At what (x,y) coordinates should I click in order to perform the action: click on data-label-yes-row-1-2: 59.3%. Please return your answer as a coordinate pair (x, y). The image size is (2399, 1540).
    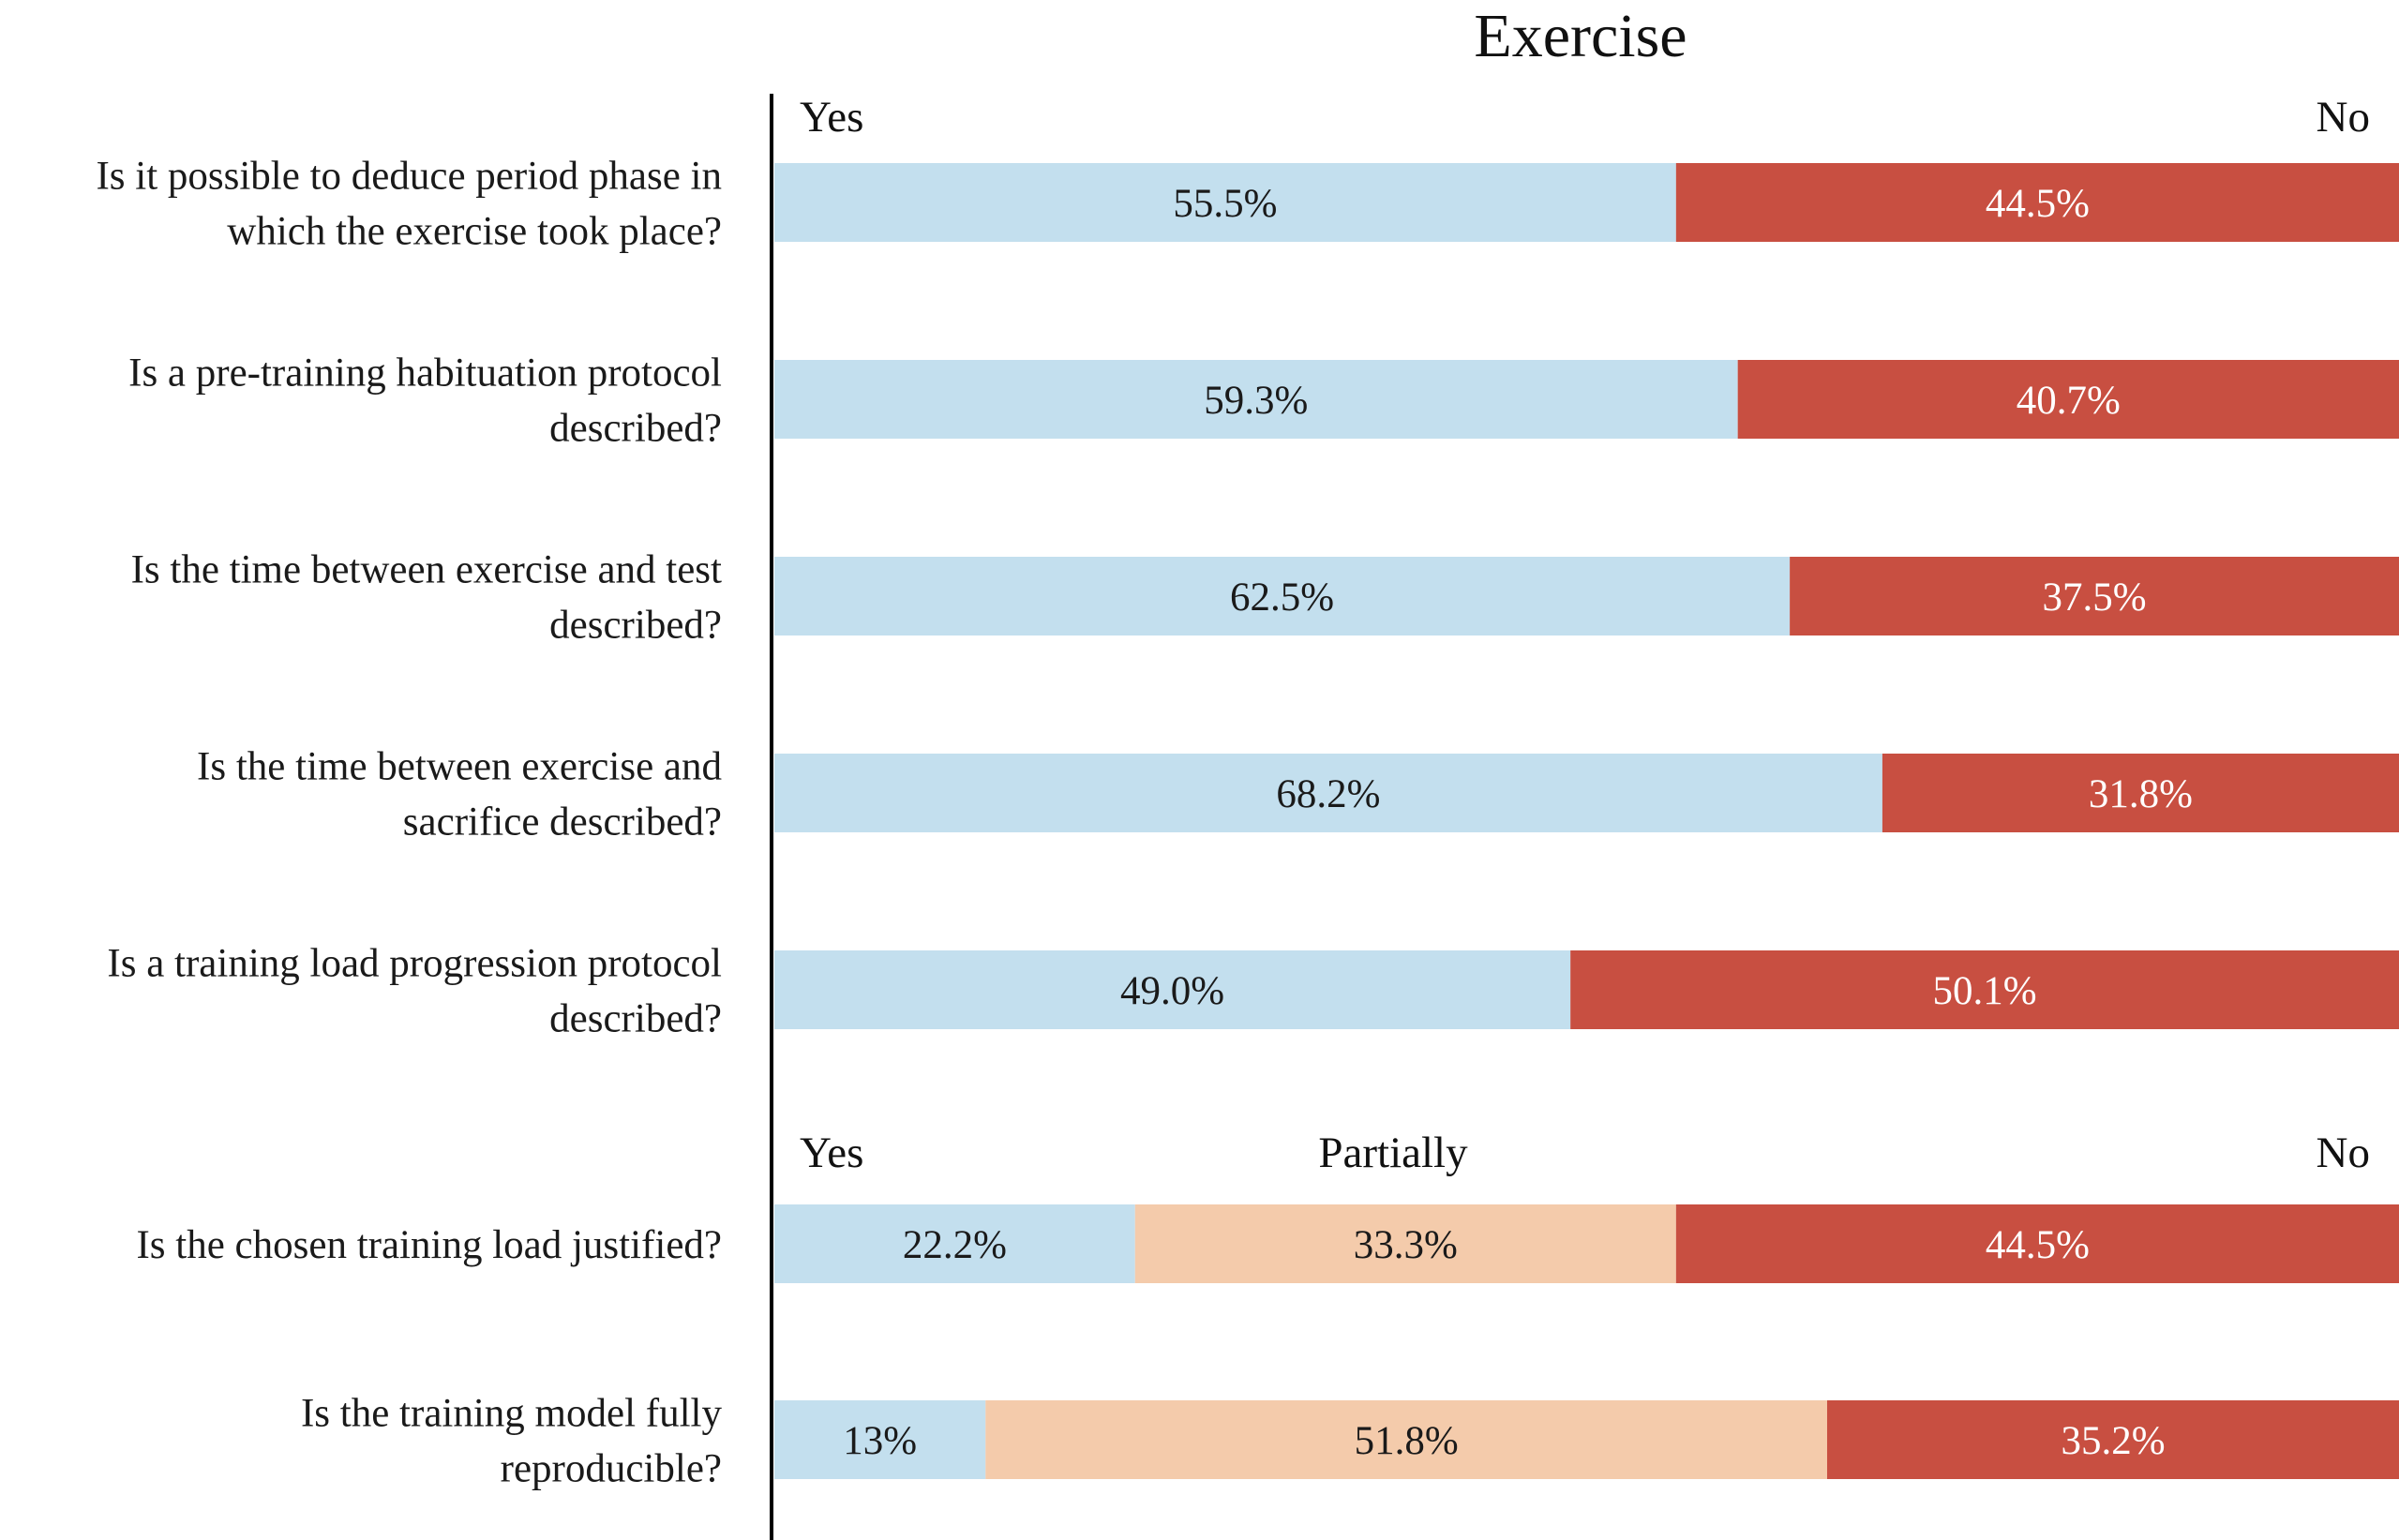
    Looking at the image, I should click on (1256, 401).